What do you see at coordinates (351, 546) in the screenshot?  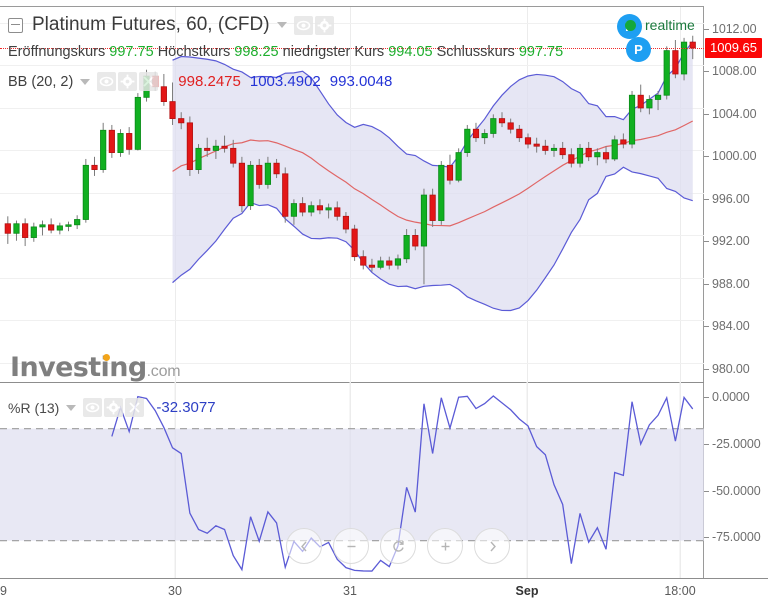 I see `minus-icon` at bounding box center [351, 546].